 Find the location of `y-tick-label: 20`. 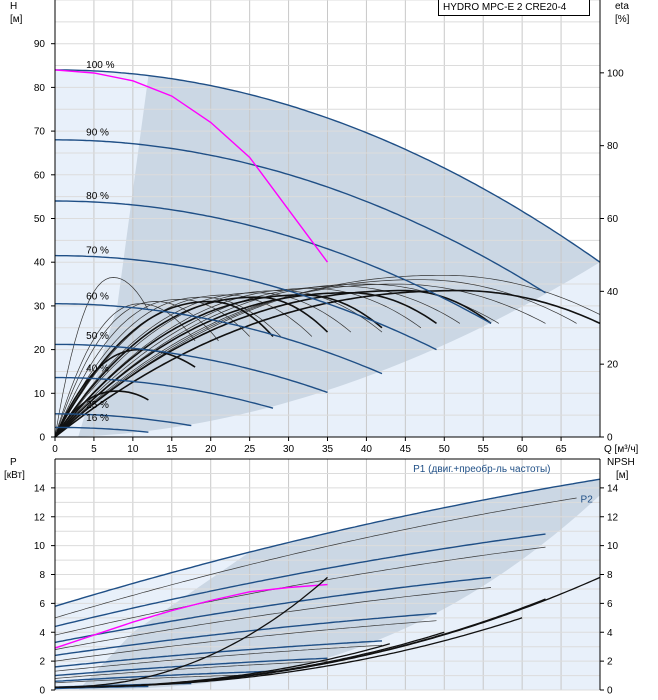

y-tick-label: 20 is located at coordinates (40, 350).